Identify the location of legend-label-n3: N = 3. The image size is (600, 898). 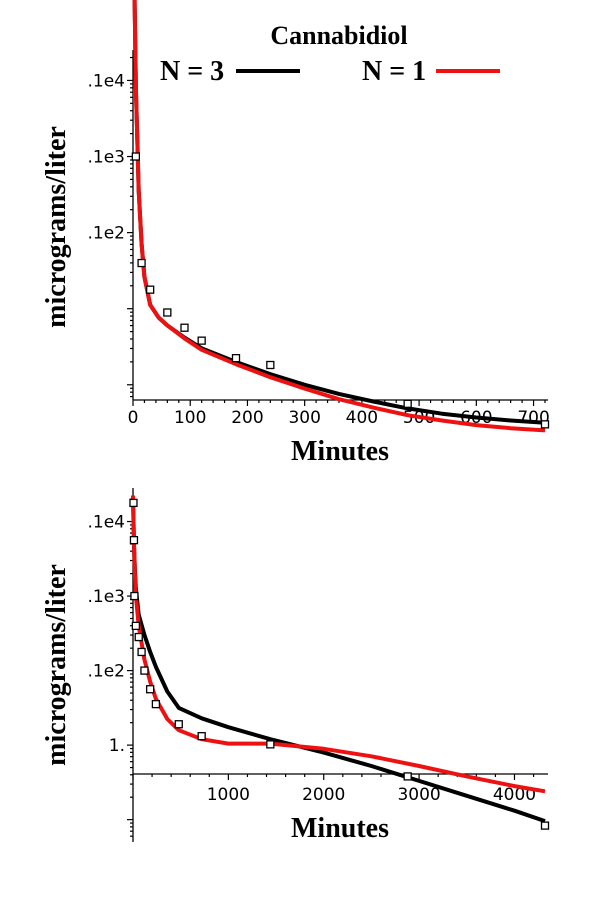
(192, 71).